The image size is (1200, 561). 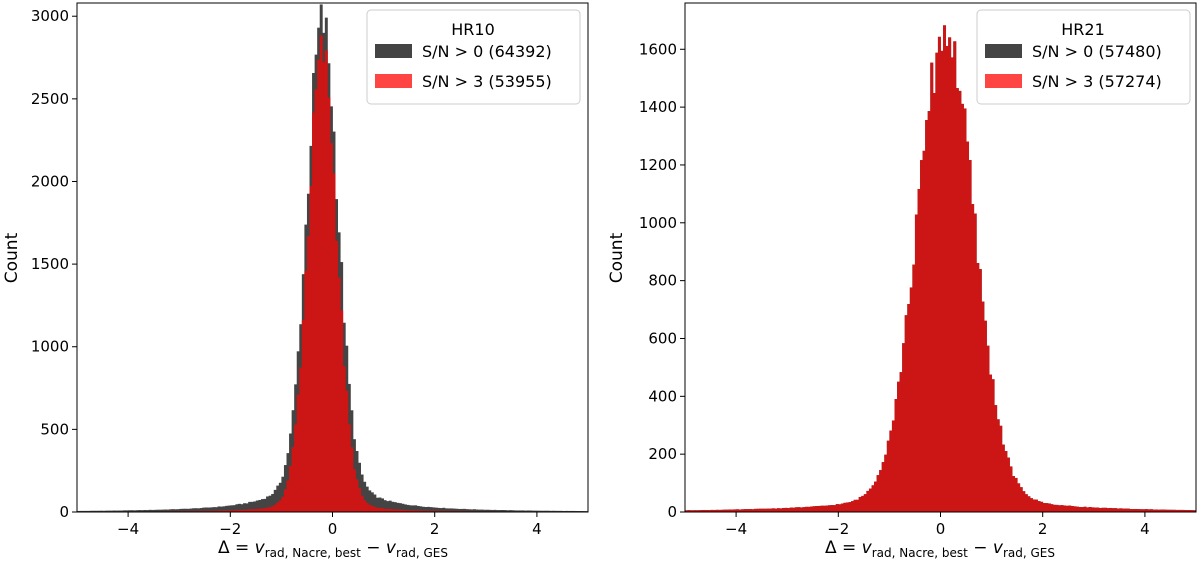 What do you see at coordinates (333, 529) in the screenshot?
I see `x-tick-label: 0` at bounding box center [333, 529].